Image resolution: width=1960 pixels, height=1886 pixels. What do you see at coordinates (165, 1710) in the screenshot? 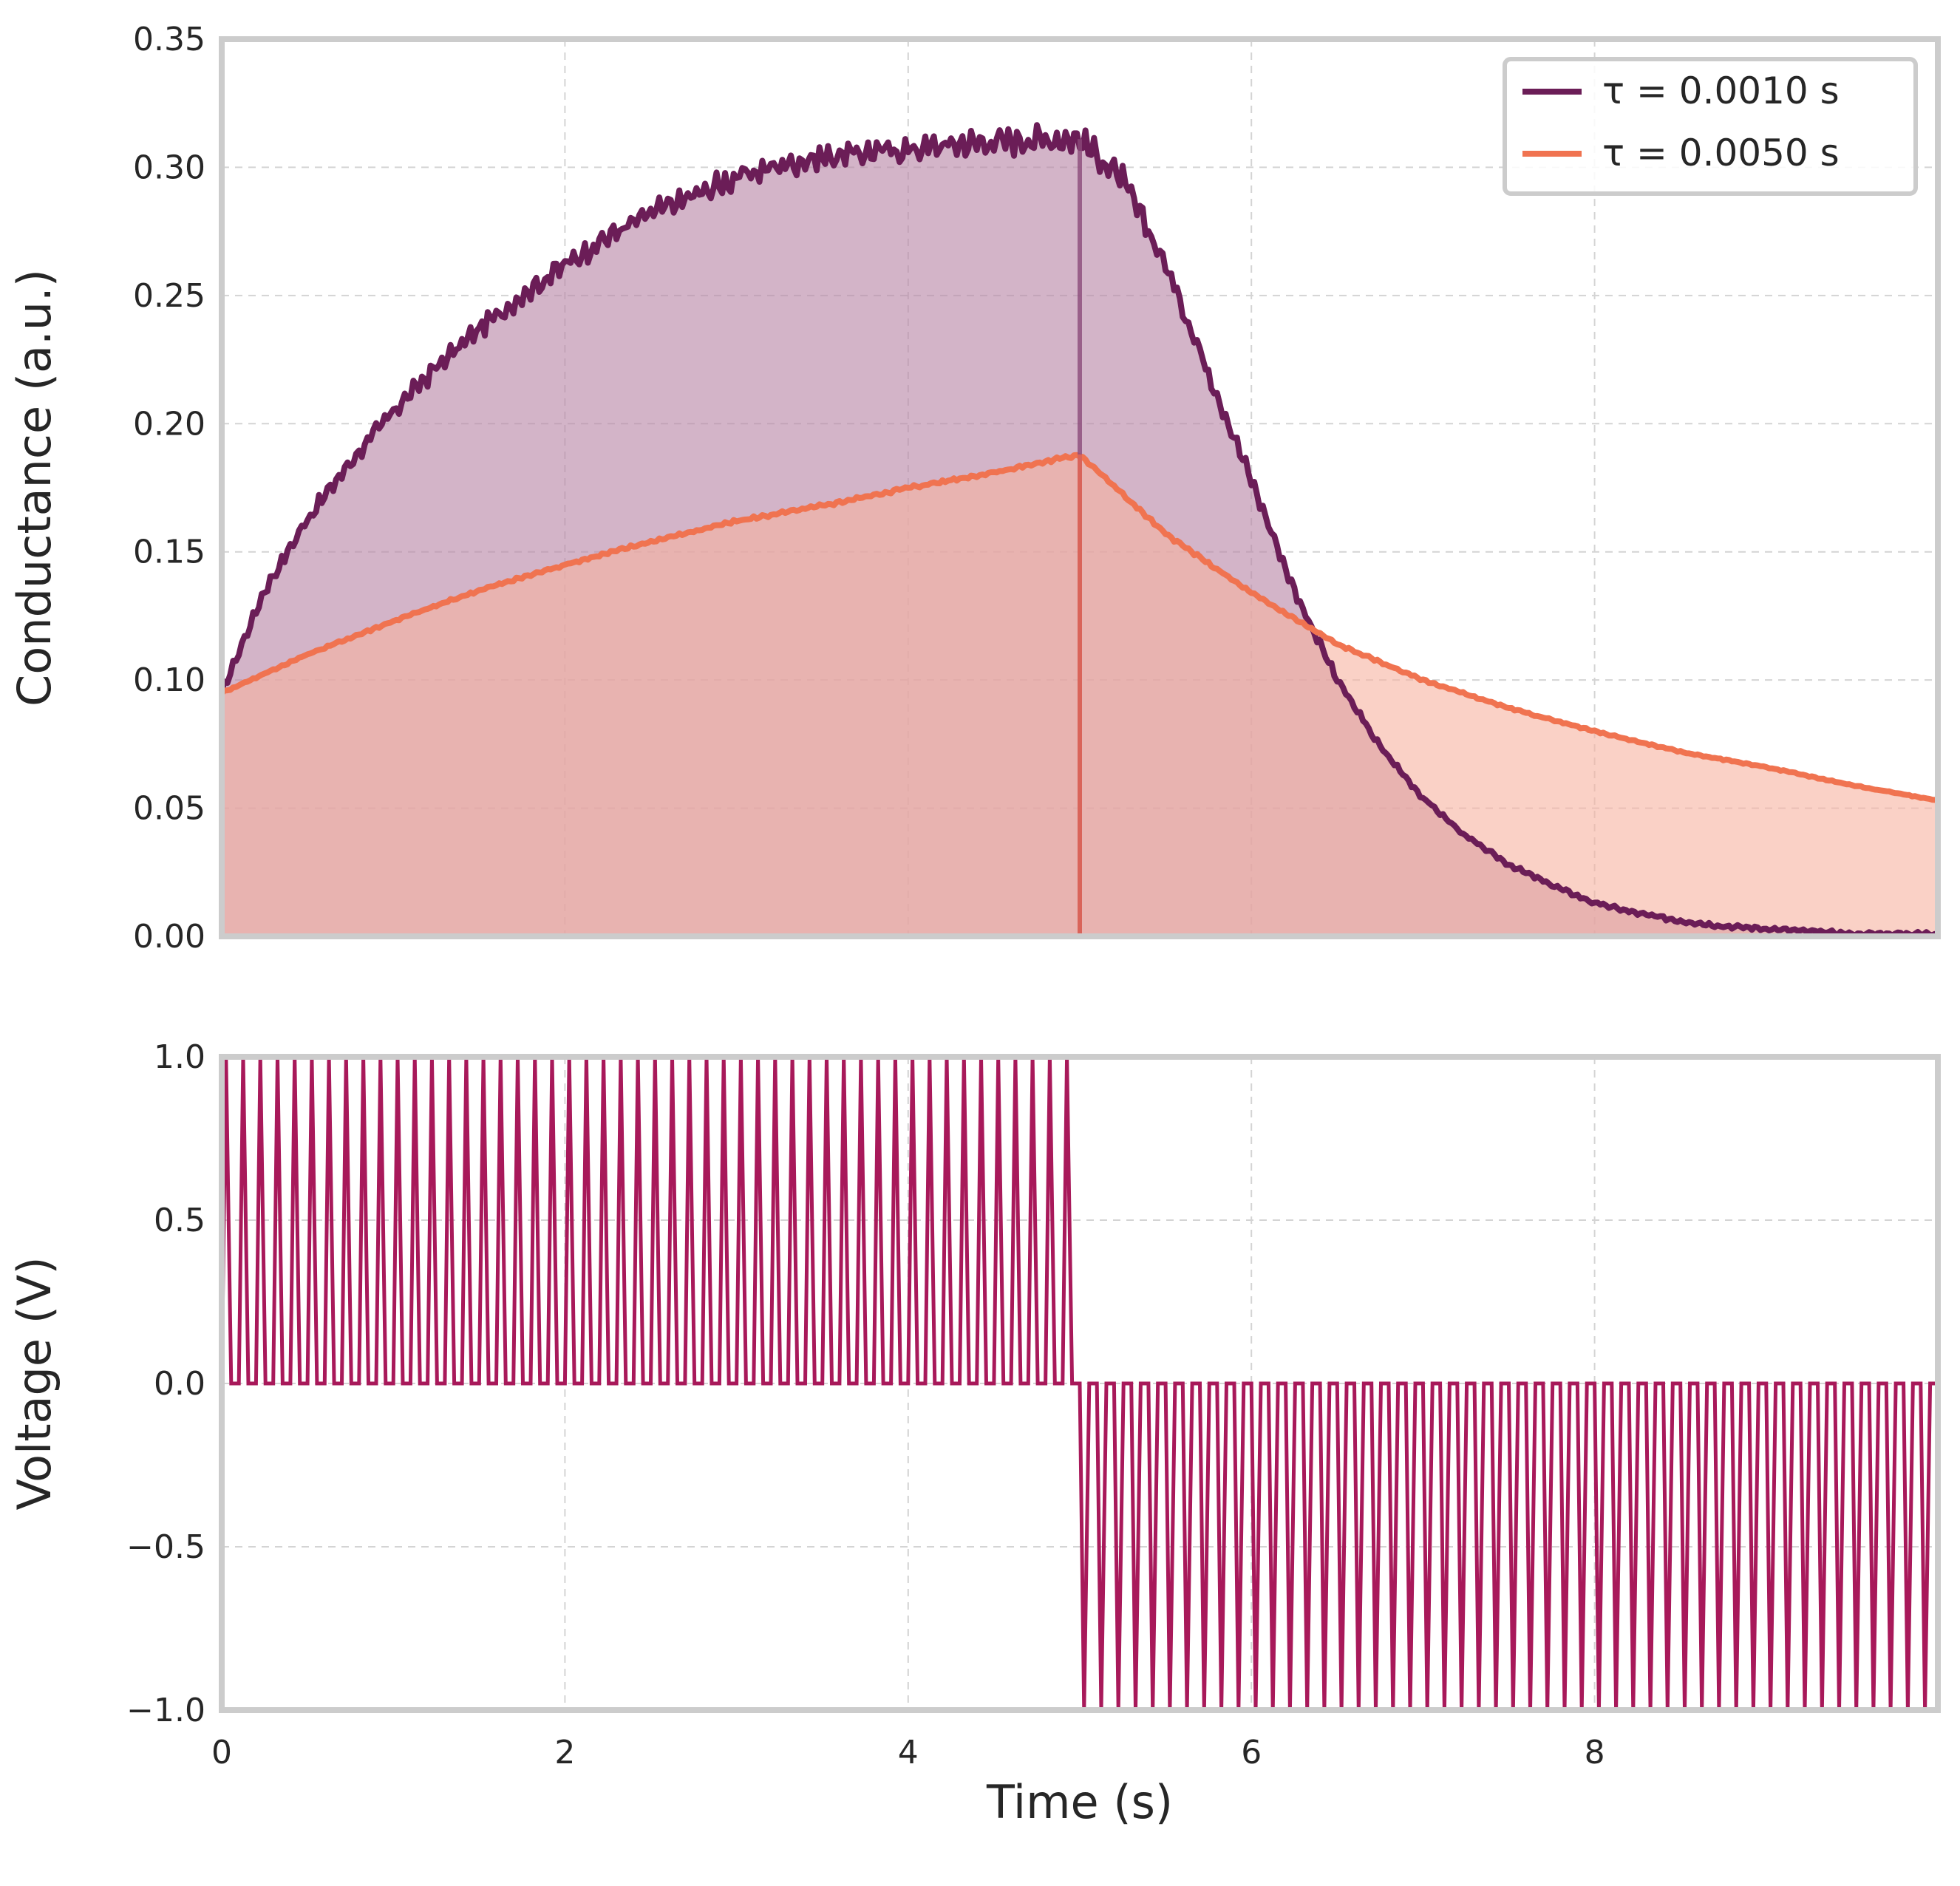
I see `voltage-y-tick-0: −1.0` at bounding box center [165, 1710].